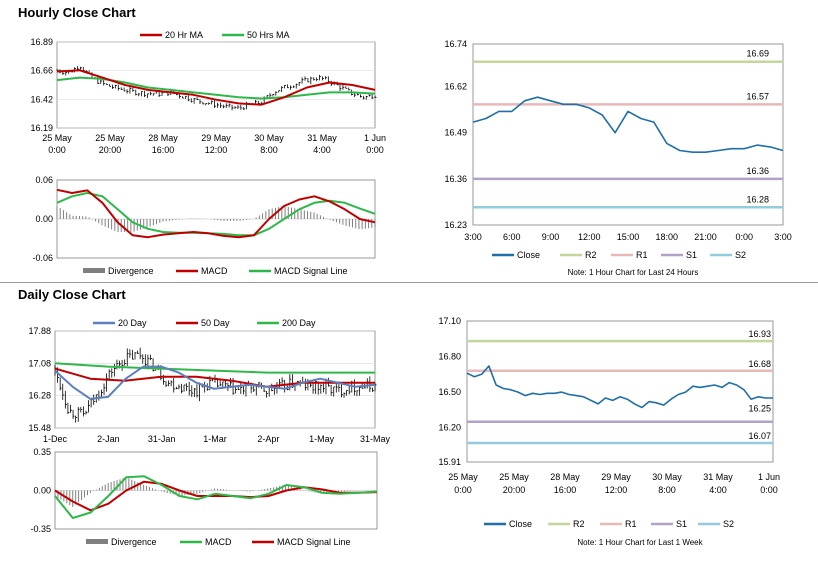  I want to click on daily-signal-line, so click(216, 496).